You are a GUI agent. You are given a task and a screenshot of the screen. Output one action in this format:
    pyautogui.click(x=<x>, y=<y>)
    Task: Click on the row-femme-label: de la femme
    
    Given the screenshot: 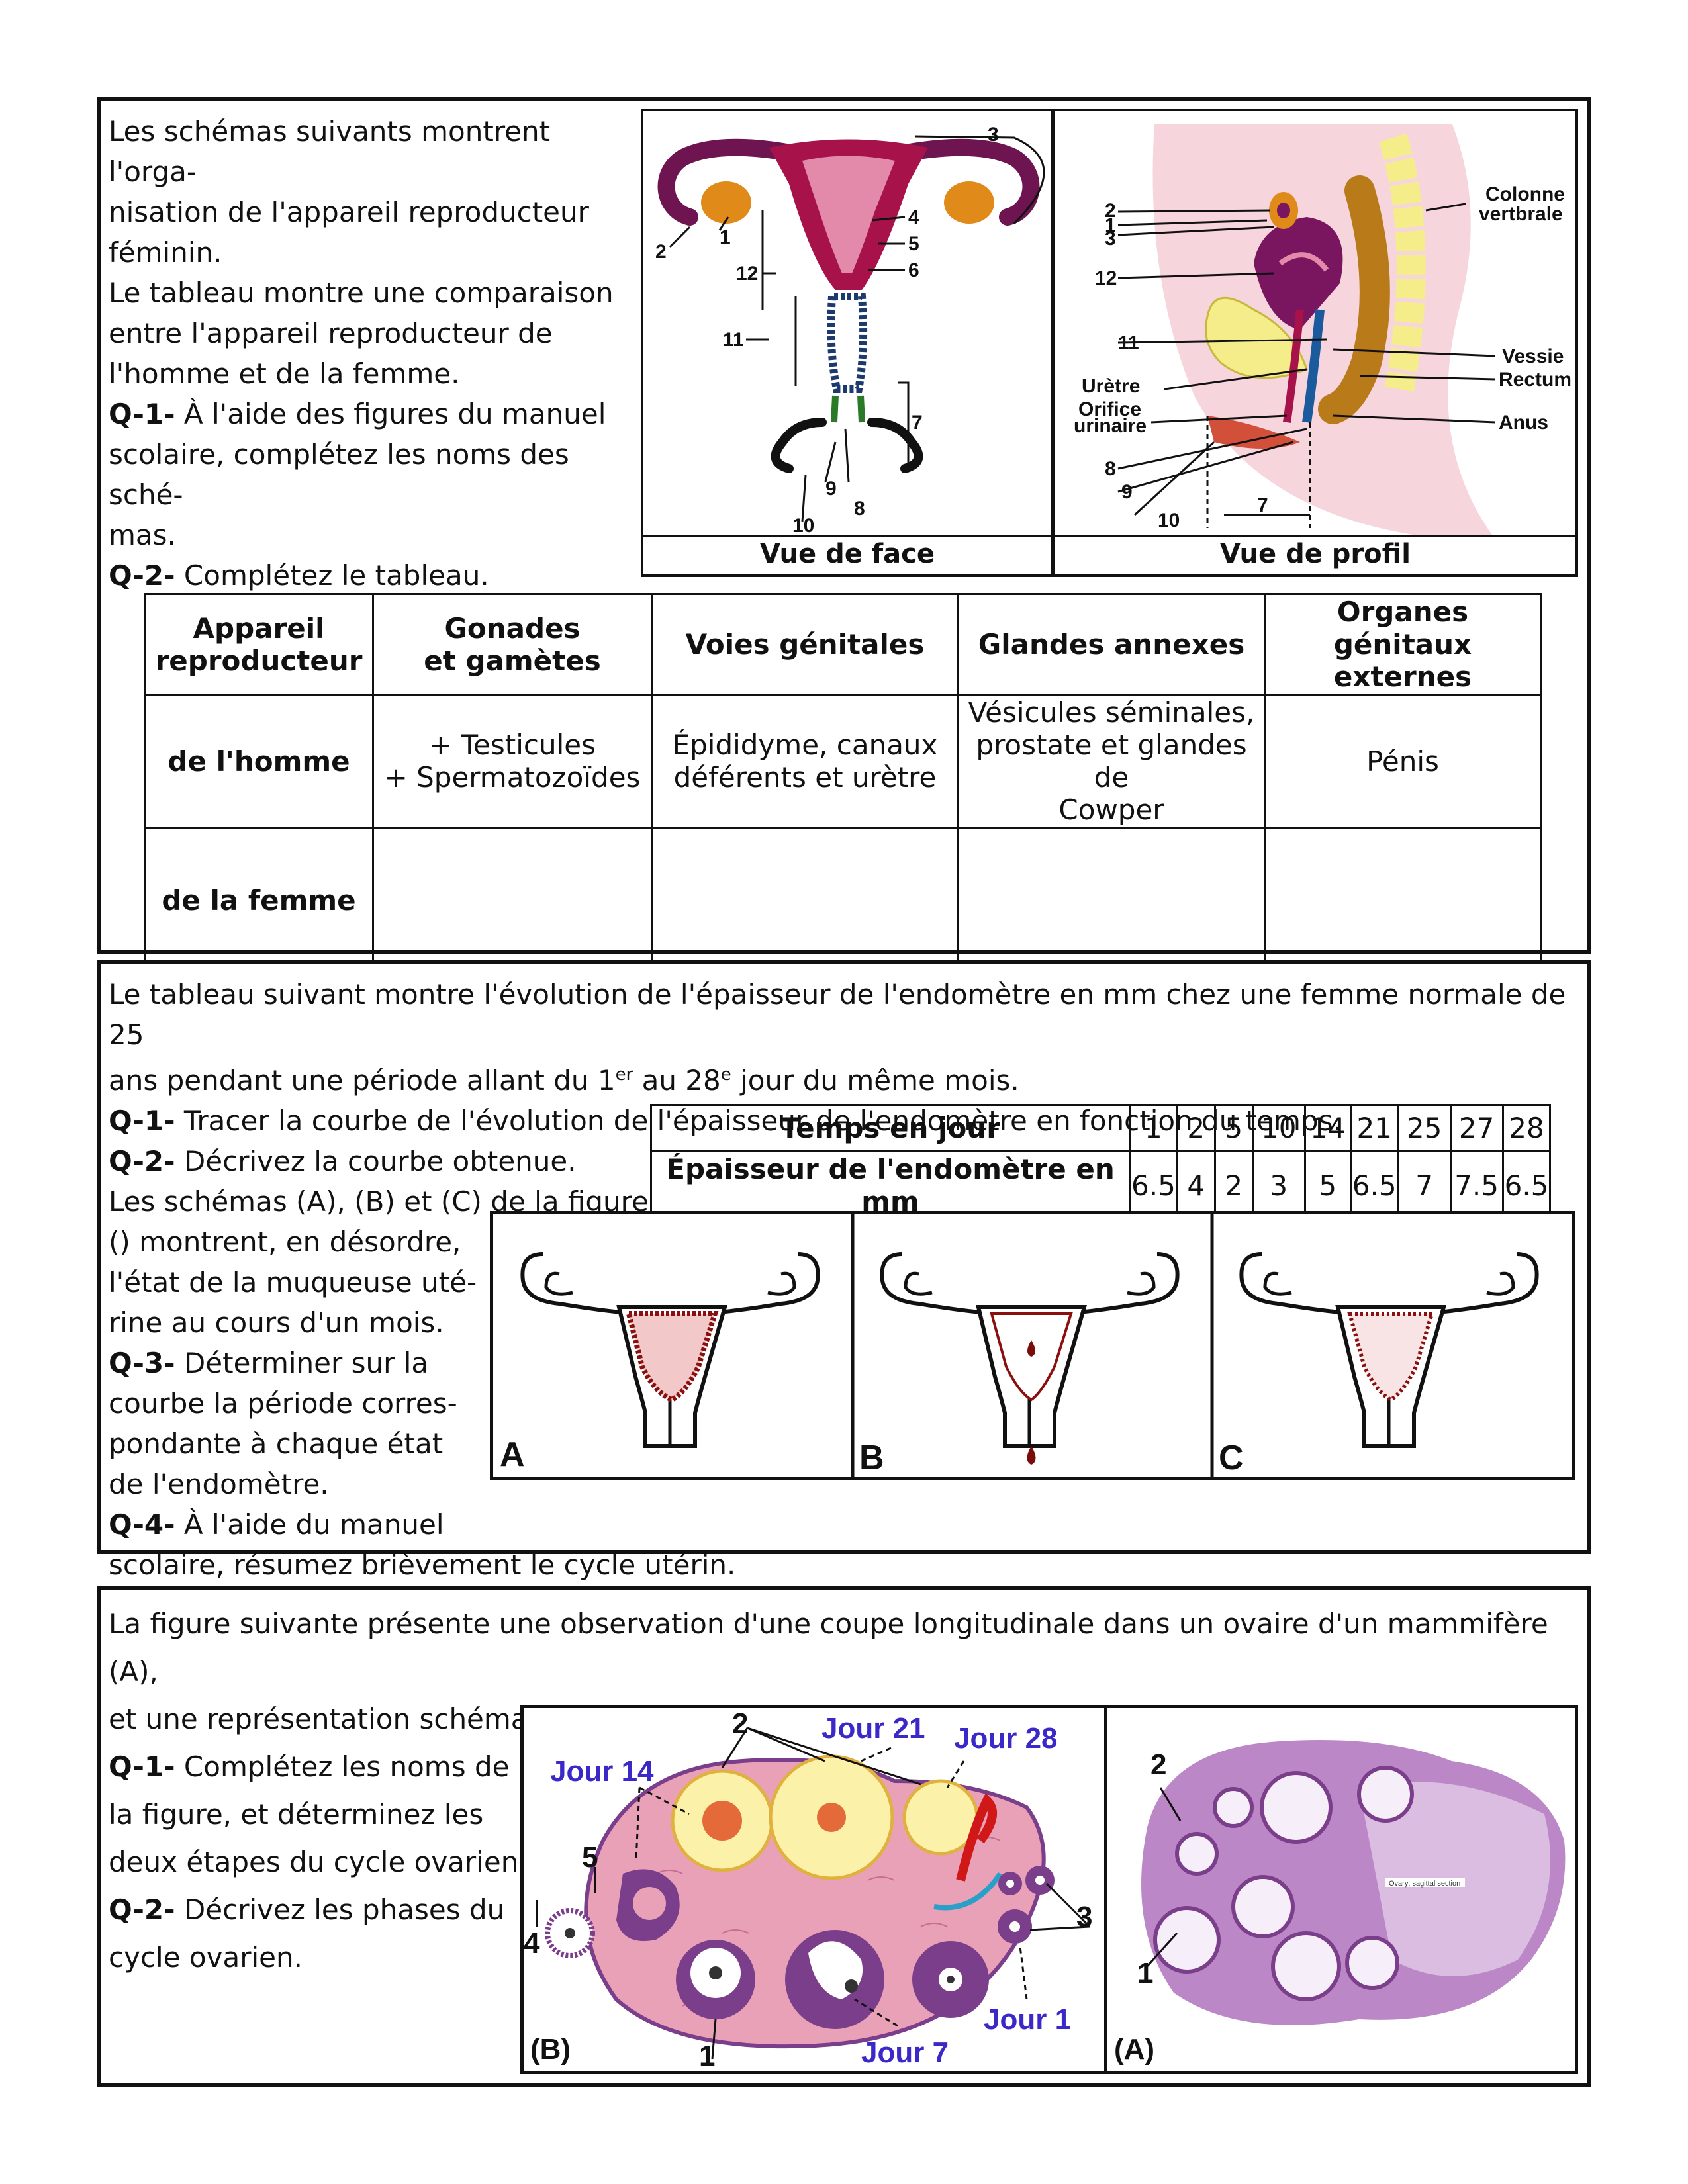 What is the action you would take?
    pyautogui.click(x=259, y=900)
    